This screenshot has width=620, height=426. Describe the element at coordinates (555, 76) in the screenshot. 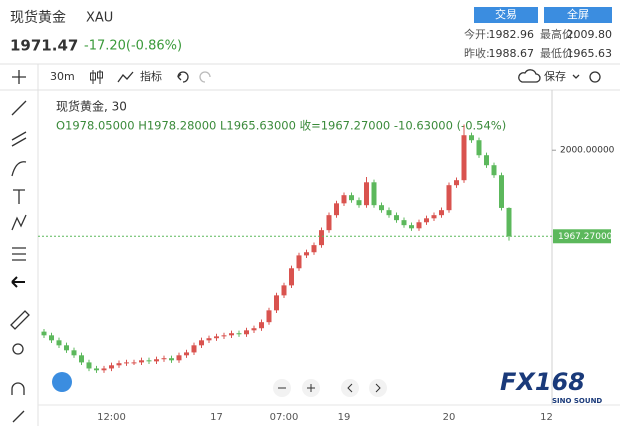

I see `save-button: 保存` at that location.